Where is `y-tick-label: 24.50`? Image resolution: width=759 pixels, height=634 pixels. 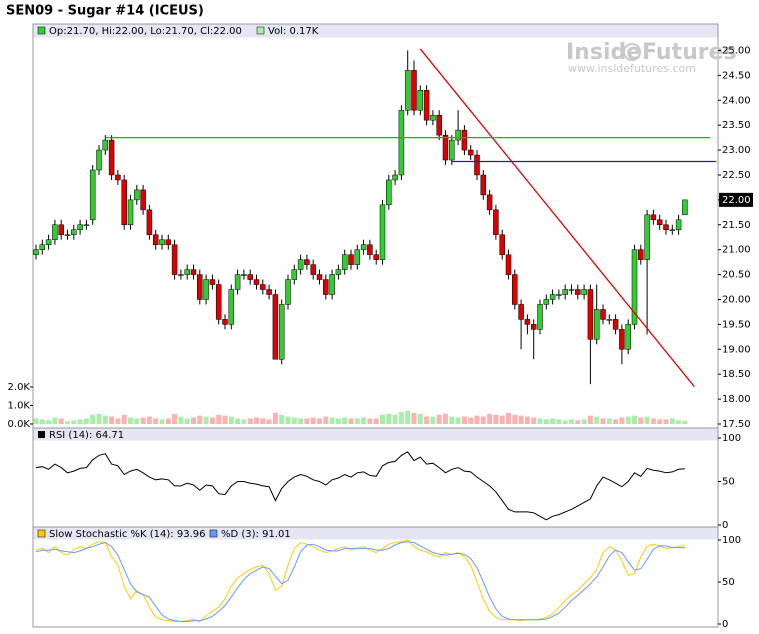 y-tick-label: 24.50 is located at coordinates (736, 75).